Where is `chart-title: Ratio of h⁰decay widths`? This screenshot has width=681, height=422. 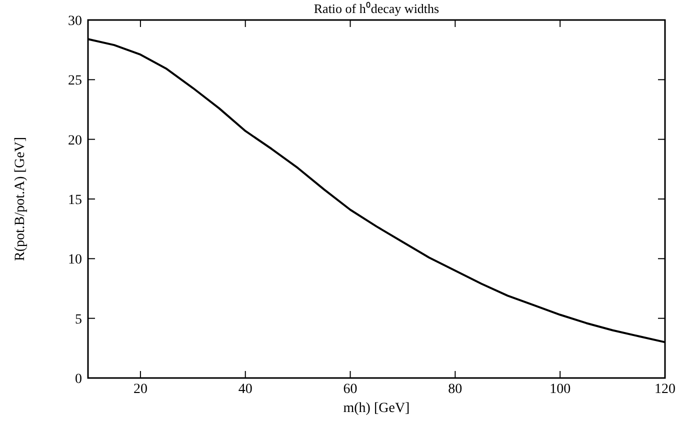
chart-title: Ratio of h⁰decay widths is located at coordinates (377, 8).